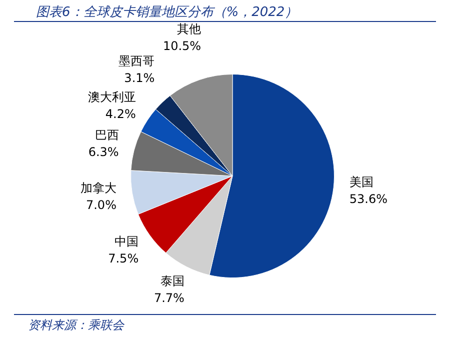 The width and height of the screenshot is (450, 341). What do you see at coordinates (182, 46) in the screenshot?
I see `data-label: 10.5%` at bounding box center [182, 46].